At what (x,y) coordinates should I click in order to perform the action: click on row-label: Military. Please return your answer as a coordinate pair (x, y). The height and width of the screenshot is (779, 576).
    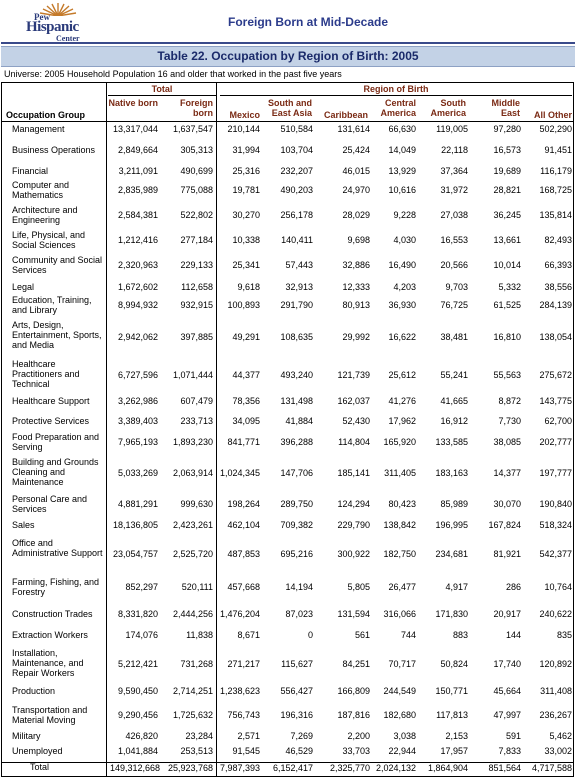
    Looking at the image, I should click on (26, 736).